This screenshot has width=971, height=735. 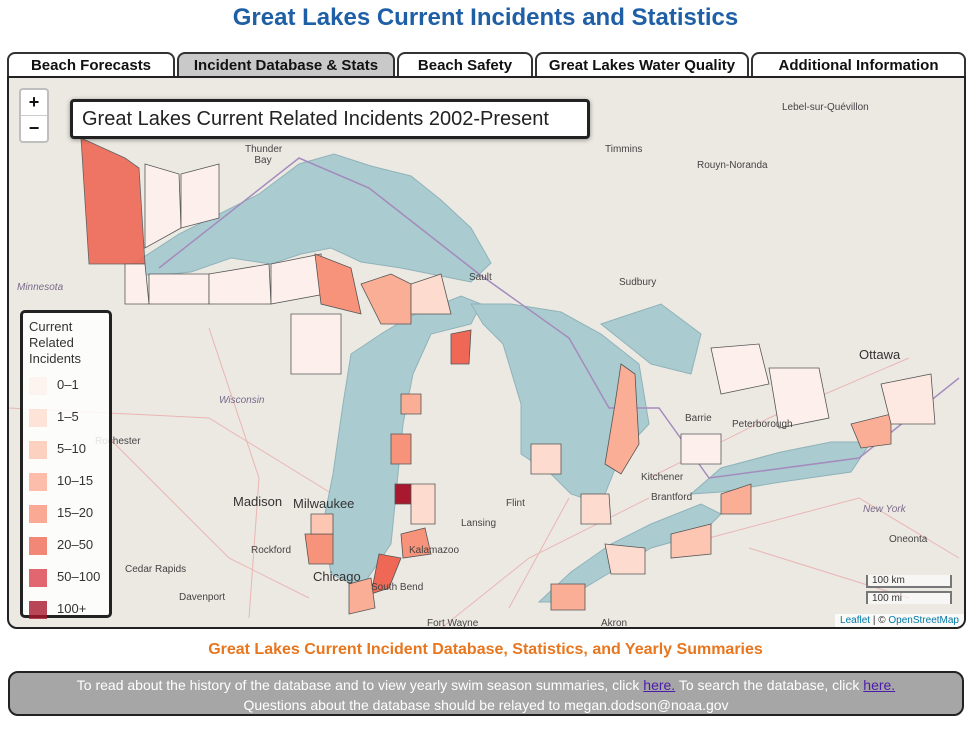 I want to click on legend-label: 20–50, so click(x=75, y=544).